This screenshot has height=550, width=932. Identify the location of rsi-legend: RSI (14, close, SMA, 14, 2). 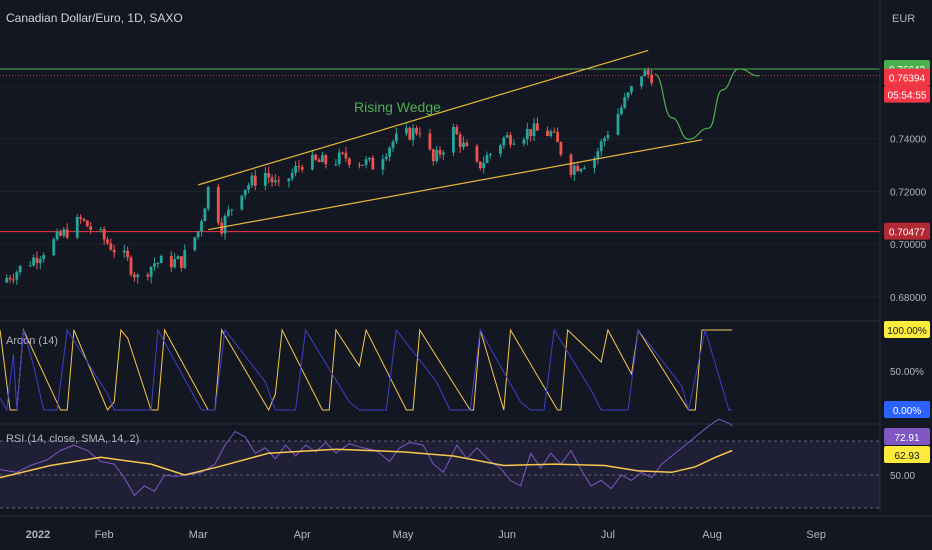
(72, 439).